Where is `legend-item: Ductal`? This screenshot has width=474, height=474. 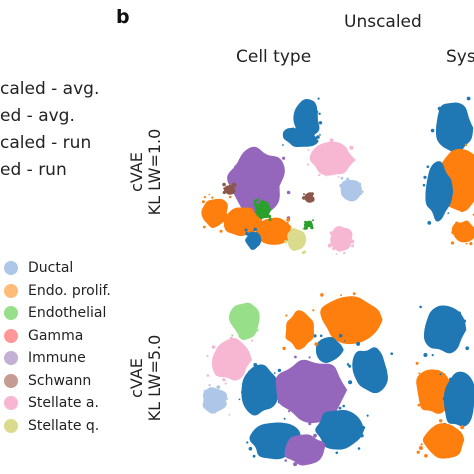
legend-item: Ductal is located at coordinates (38, 268).